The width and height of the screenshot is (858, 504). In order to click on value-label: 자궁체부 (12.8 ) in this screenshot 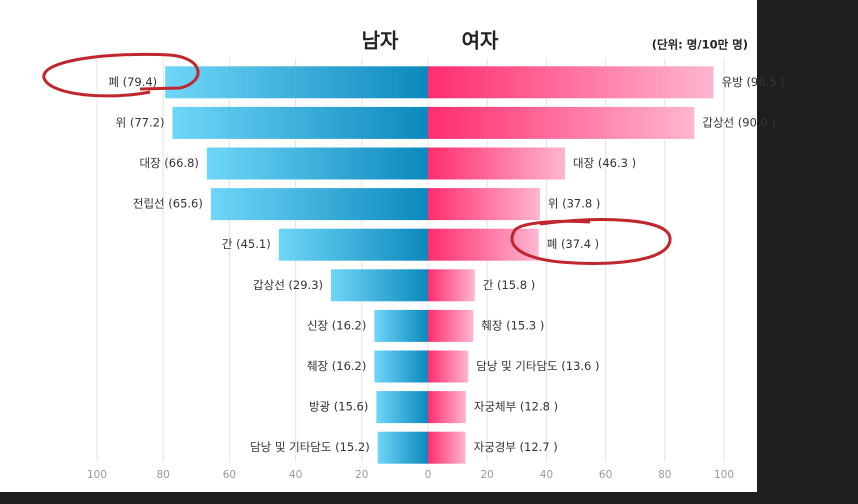, I will do `click(516, 407)`.